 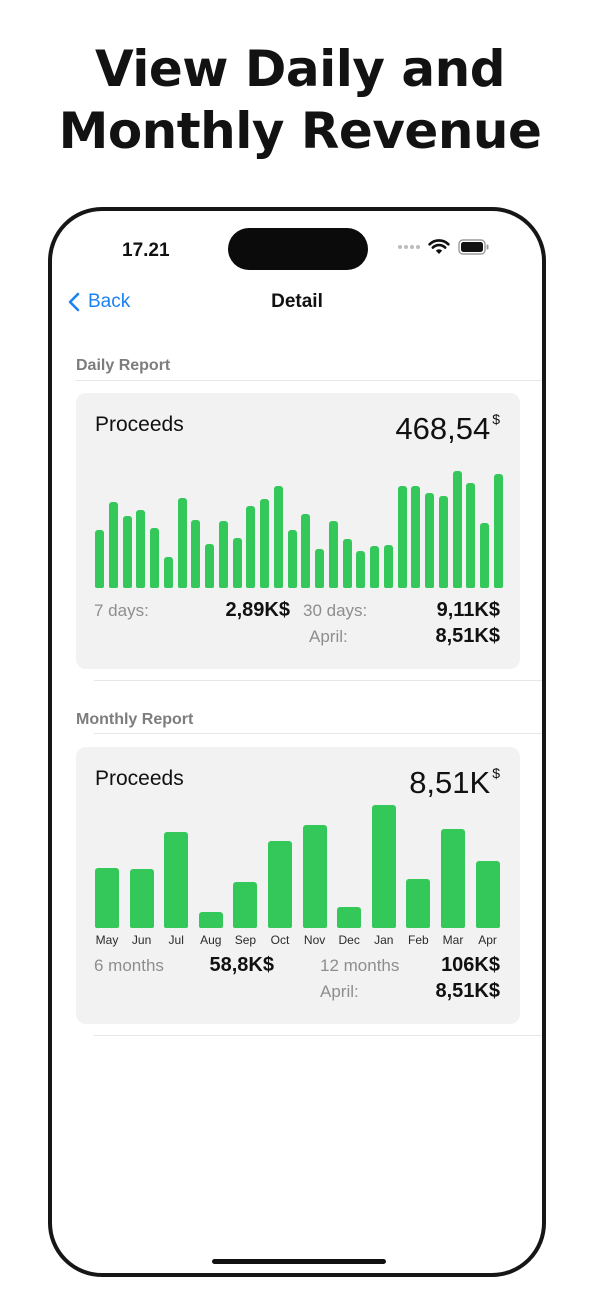 What do you see at coordinates (314, 876) in the screenshot?
I see `chart-bar-nov` at bounding box center [314, 876].